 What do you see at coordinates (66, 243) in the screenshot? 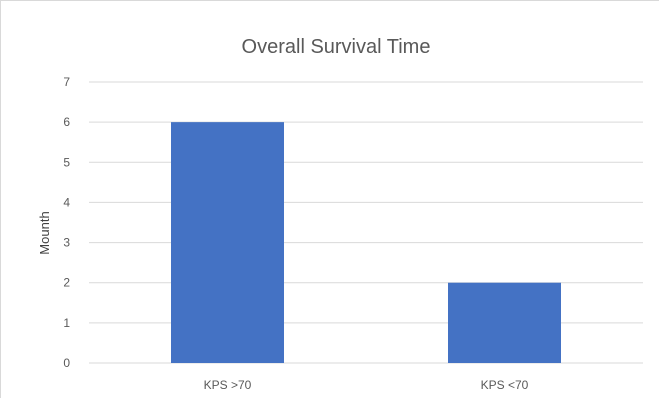
I see `y-tick-label: 3` at bounding box center [66, 243].